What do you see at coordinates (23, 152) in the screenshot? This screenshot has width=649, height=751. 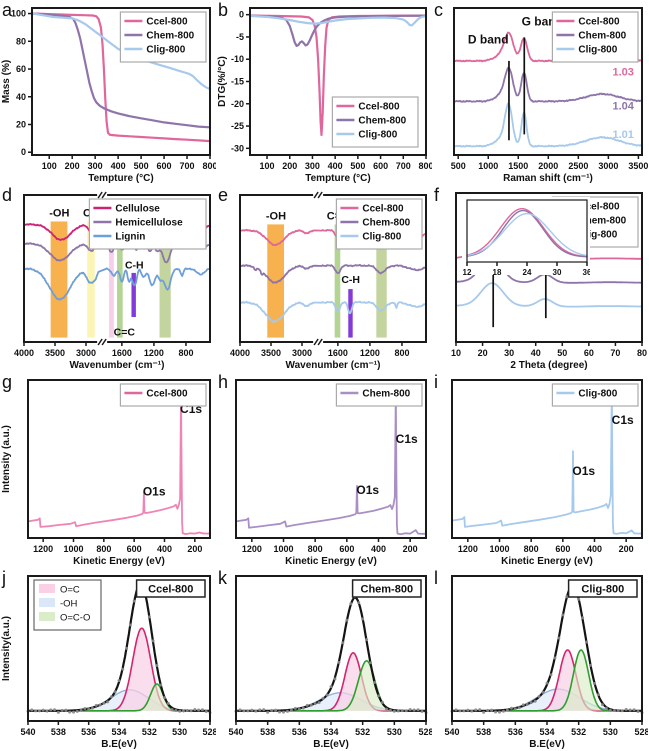 I see `svg-text: 0` at bounding box center [23, 152].